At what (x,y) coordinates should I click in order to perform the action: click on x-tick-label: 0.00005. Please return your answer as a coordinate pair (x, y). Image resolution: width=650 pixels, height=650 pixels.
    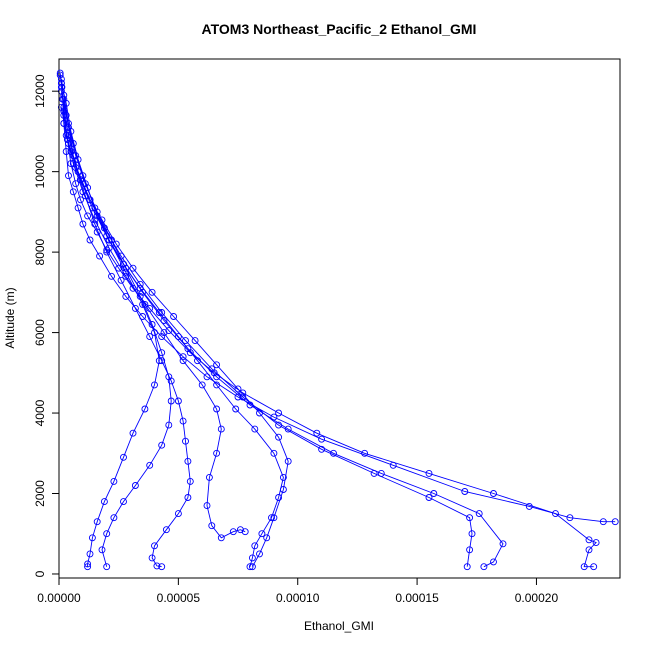
    Looking at the image, I should click on (179, 598).